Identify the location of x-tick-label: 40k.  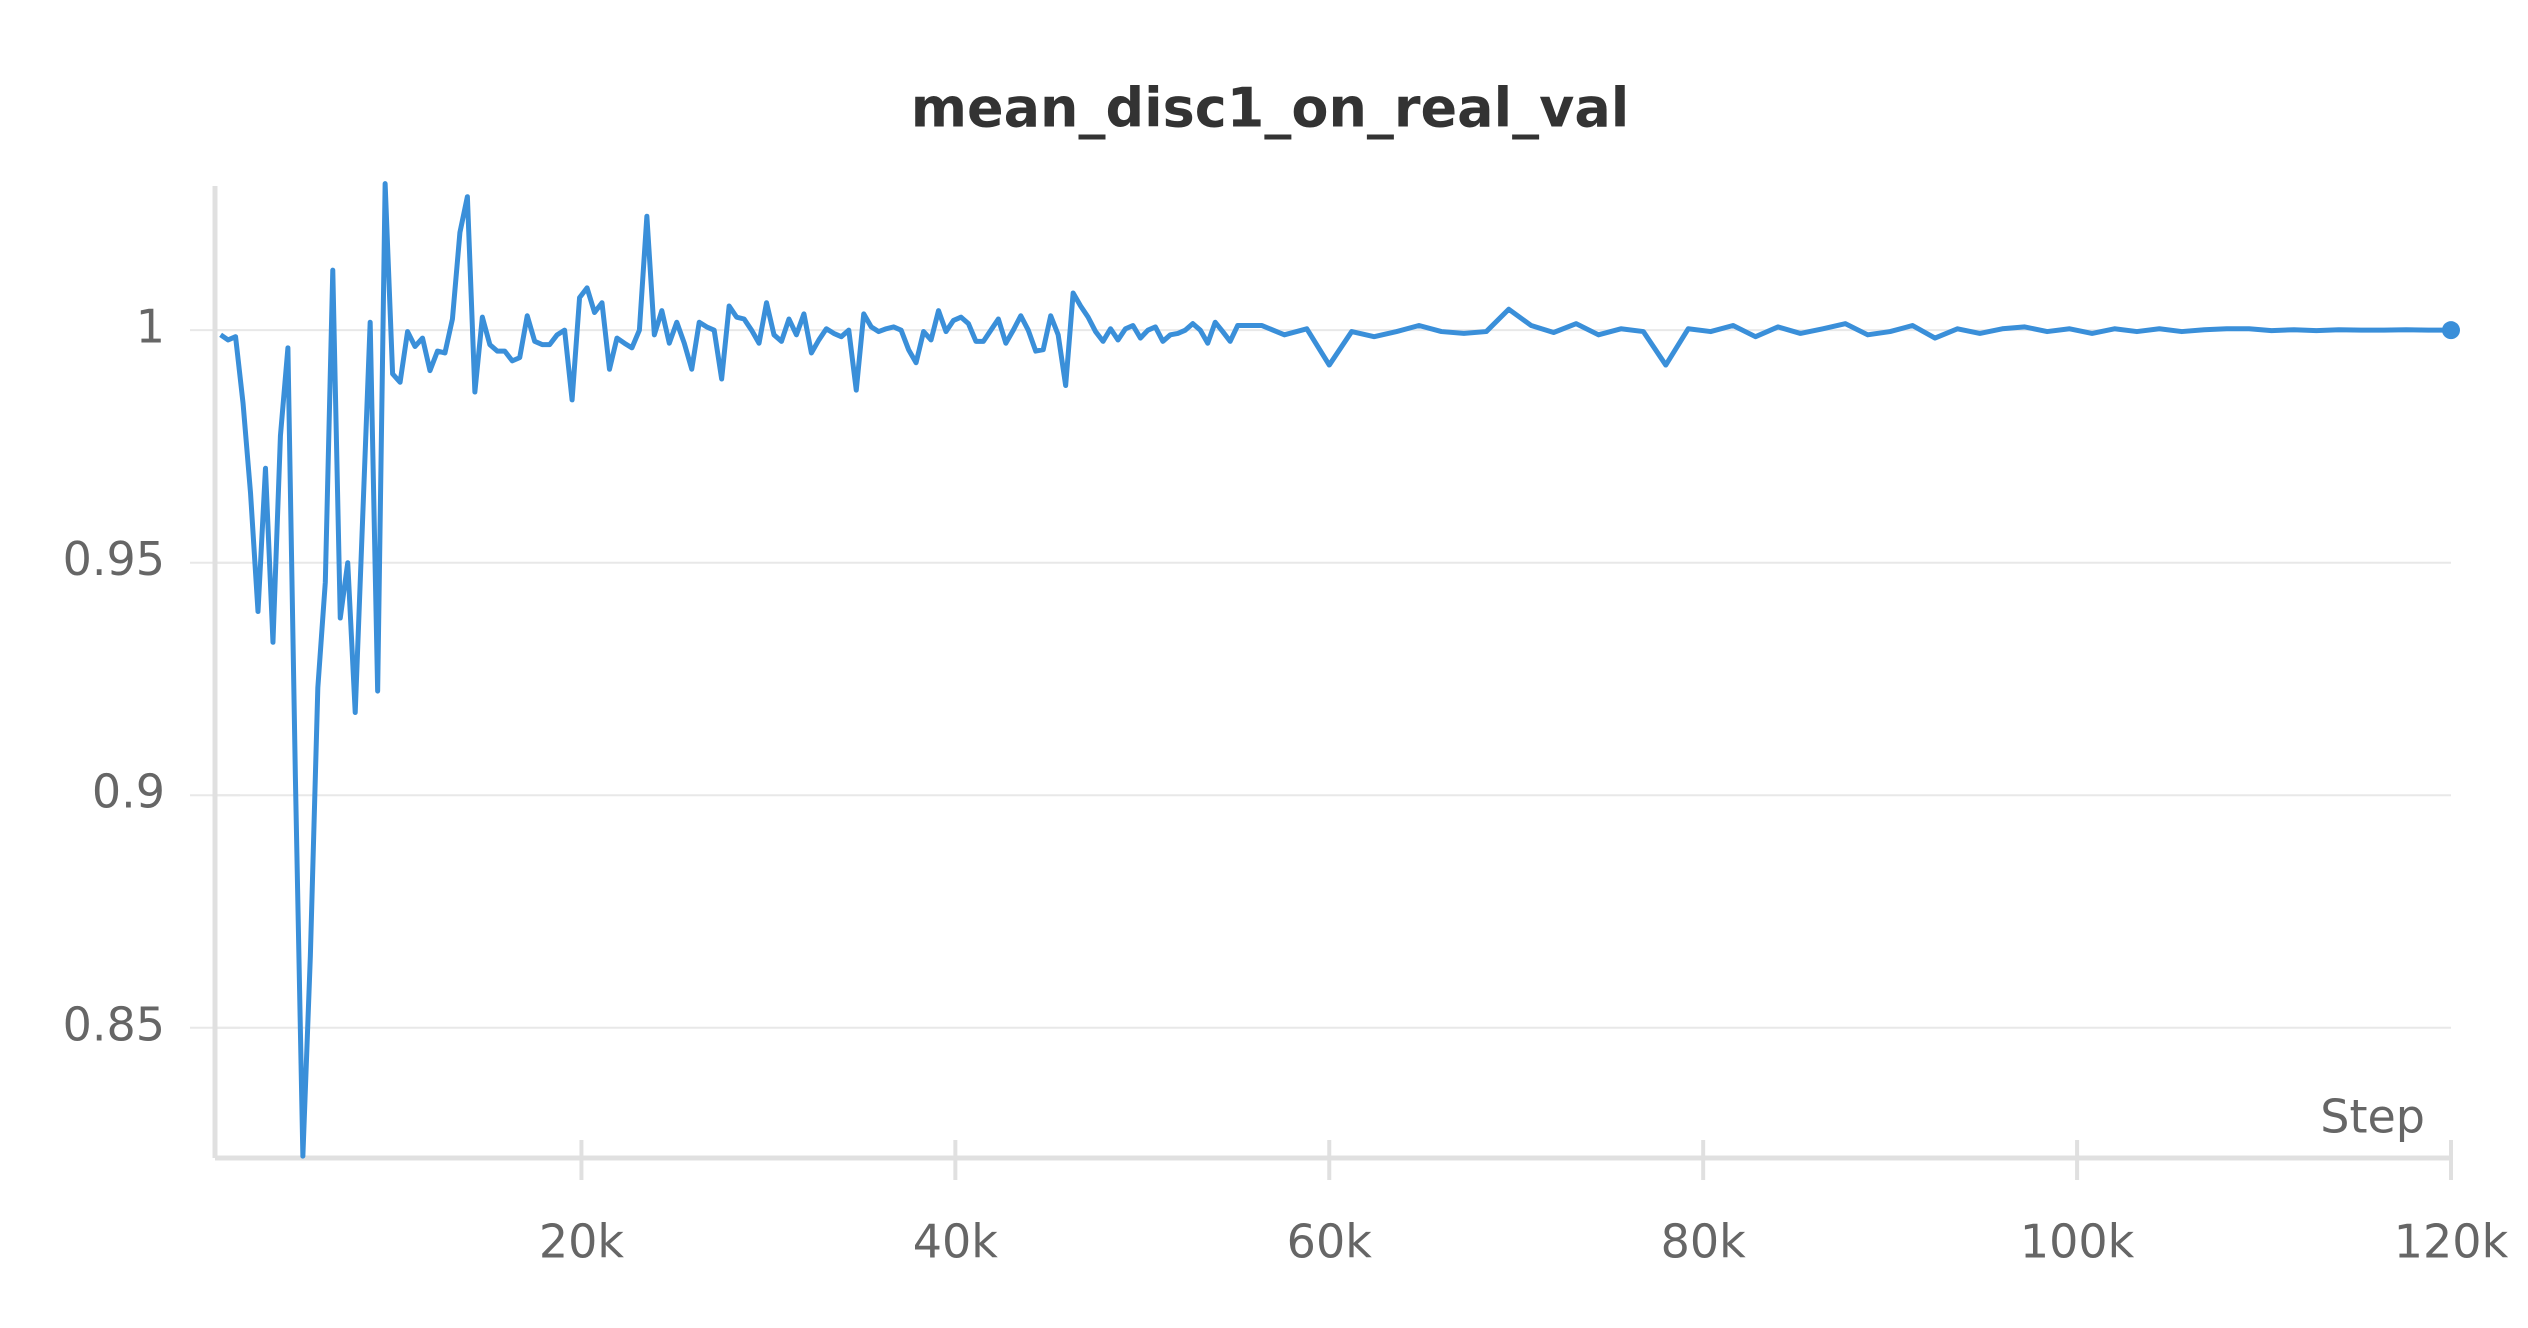
(956, 1242).